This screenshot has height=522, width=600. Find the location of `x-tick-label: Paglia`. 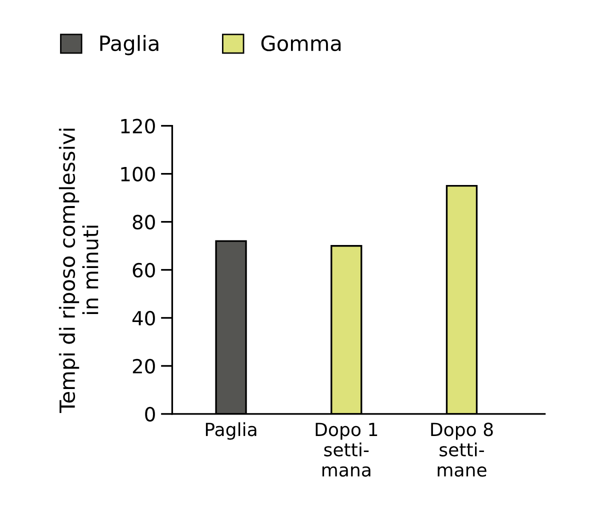

x-tick-label: Paglia is located at coordinates (231, 431).